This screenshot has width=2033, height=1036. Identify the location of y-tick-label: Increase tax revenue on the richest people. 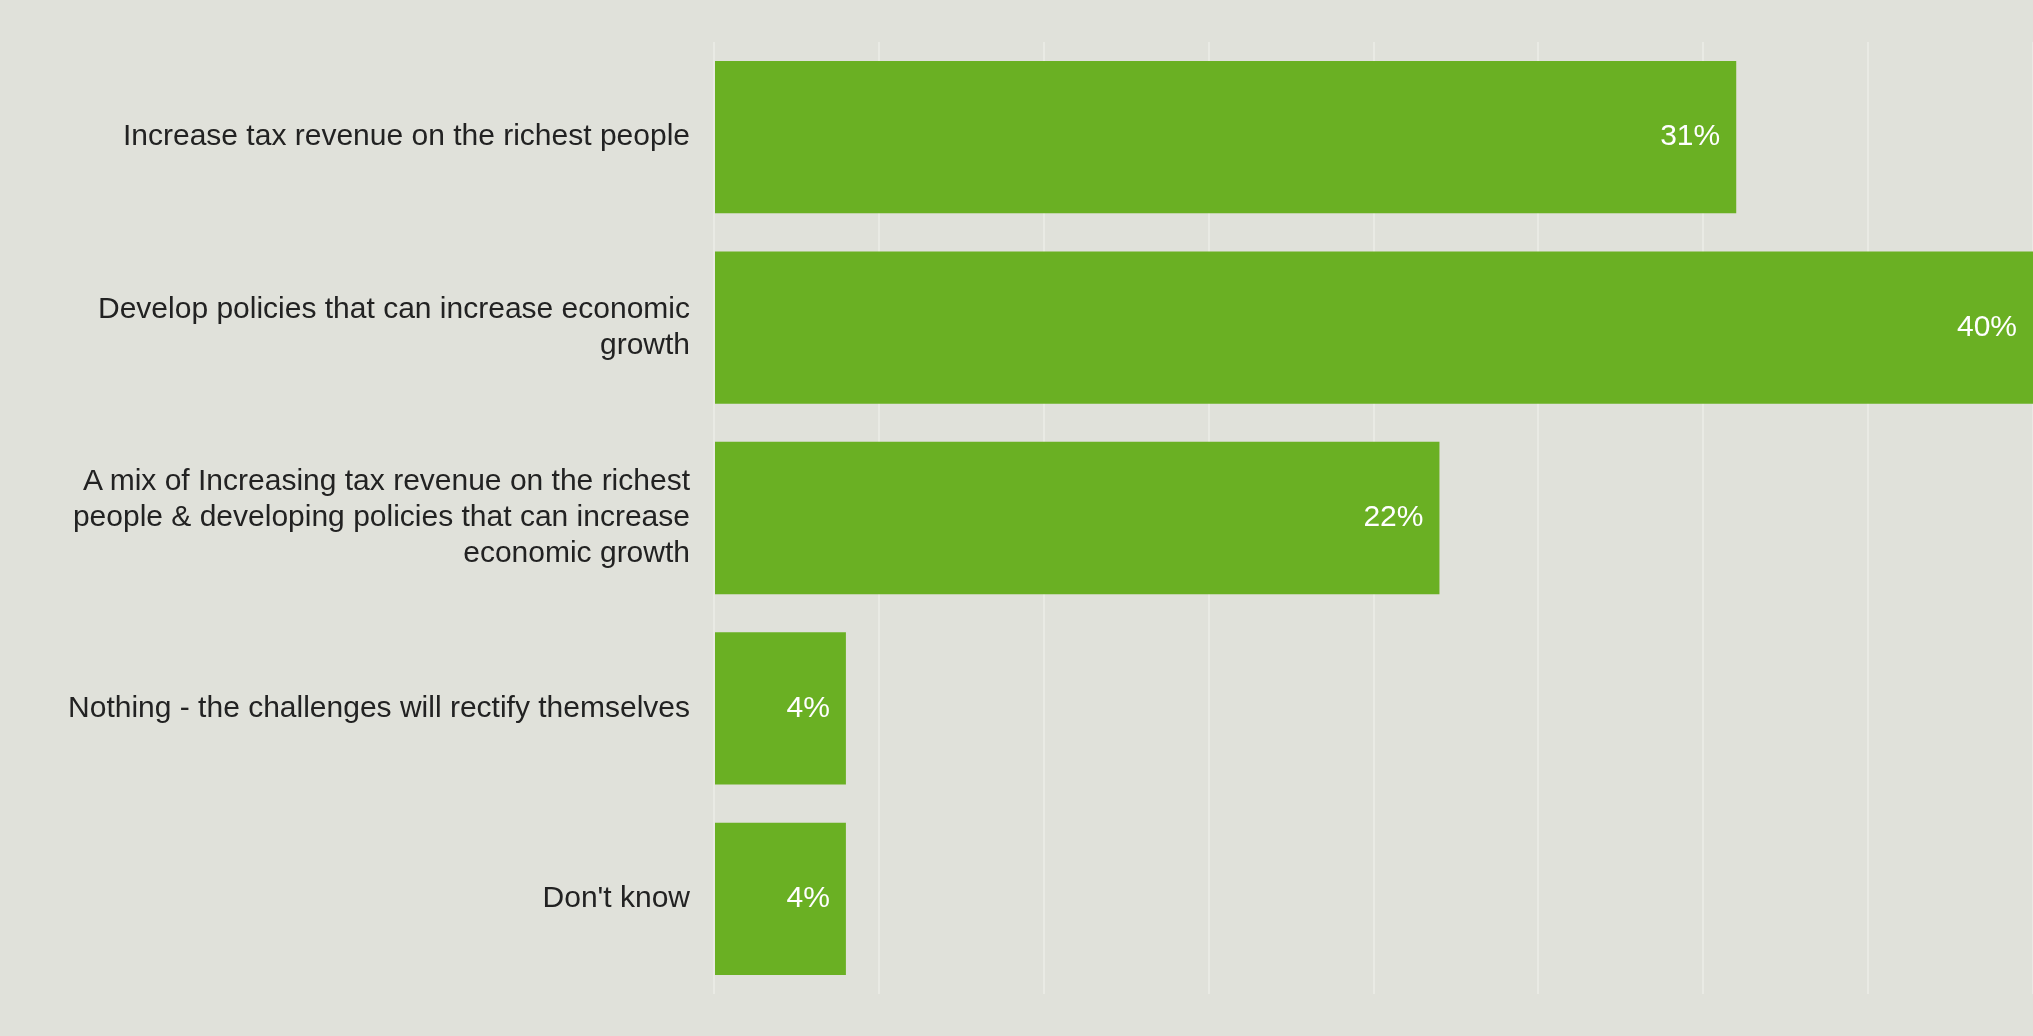
(406, 135).